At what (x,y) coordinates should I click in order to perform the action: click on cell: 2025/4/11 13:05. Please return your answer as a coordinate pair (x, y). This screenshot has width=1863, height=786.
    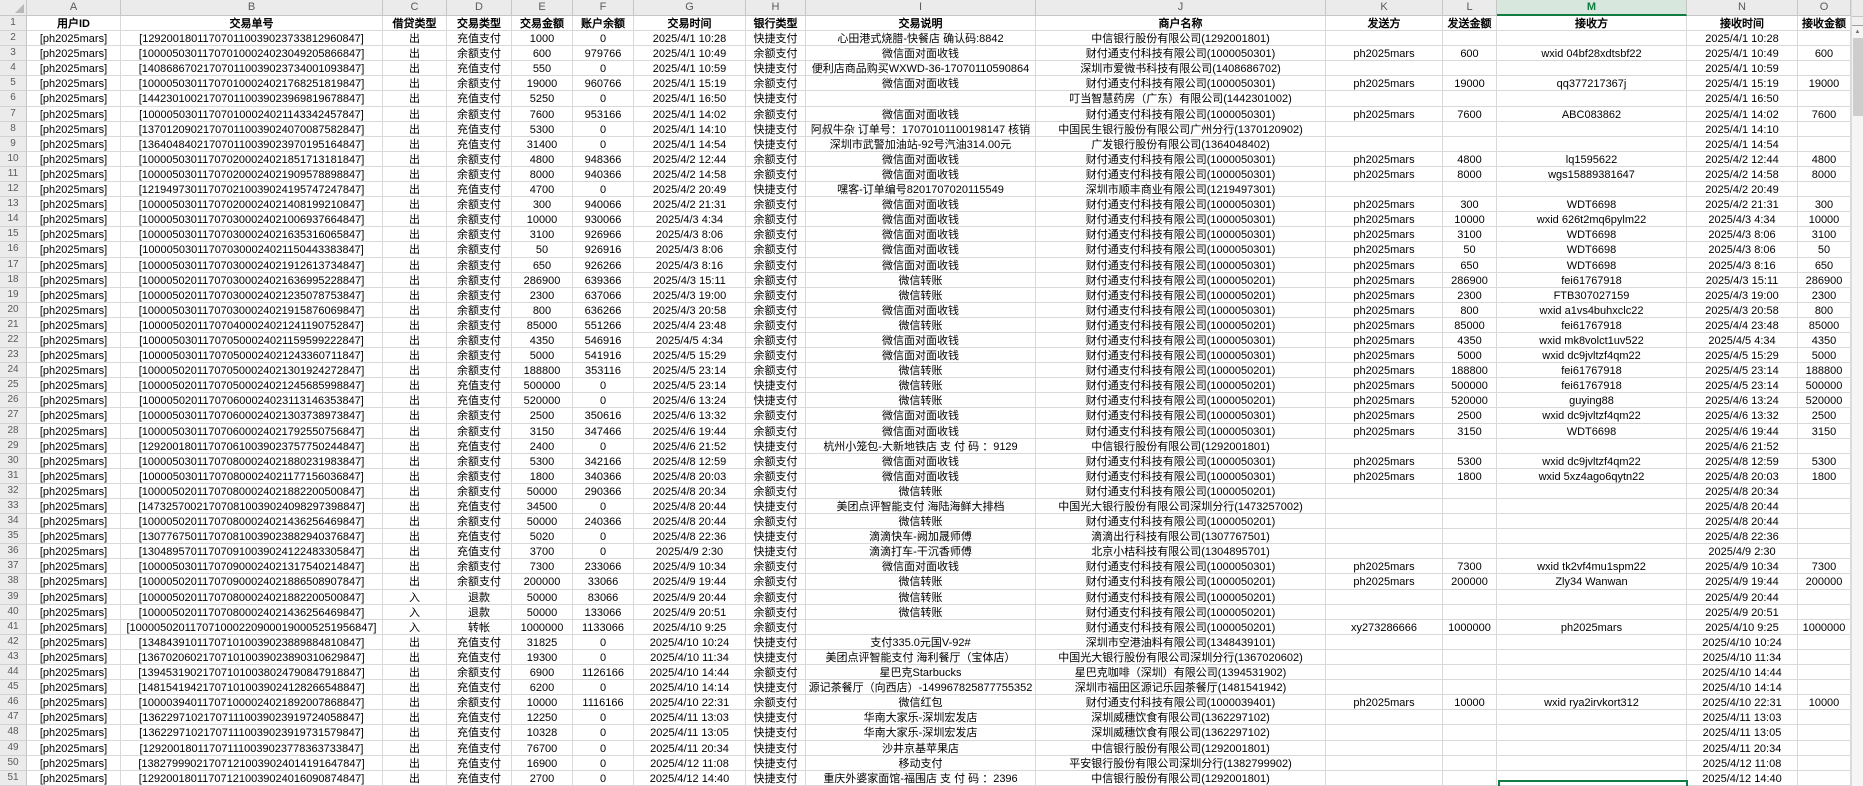
    Looking at the image, I should click on (690, 733).